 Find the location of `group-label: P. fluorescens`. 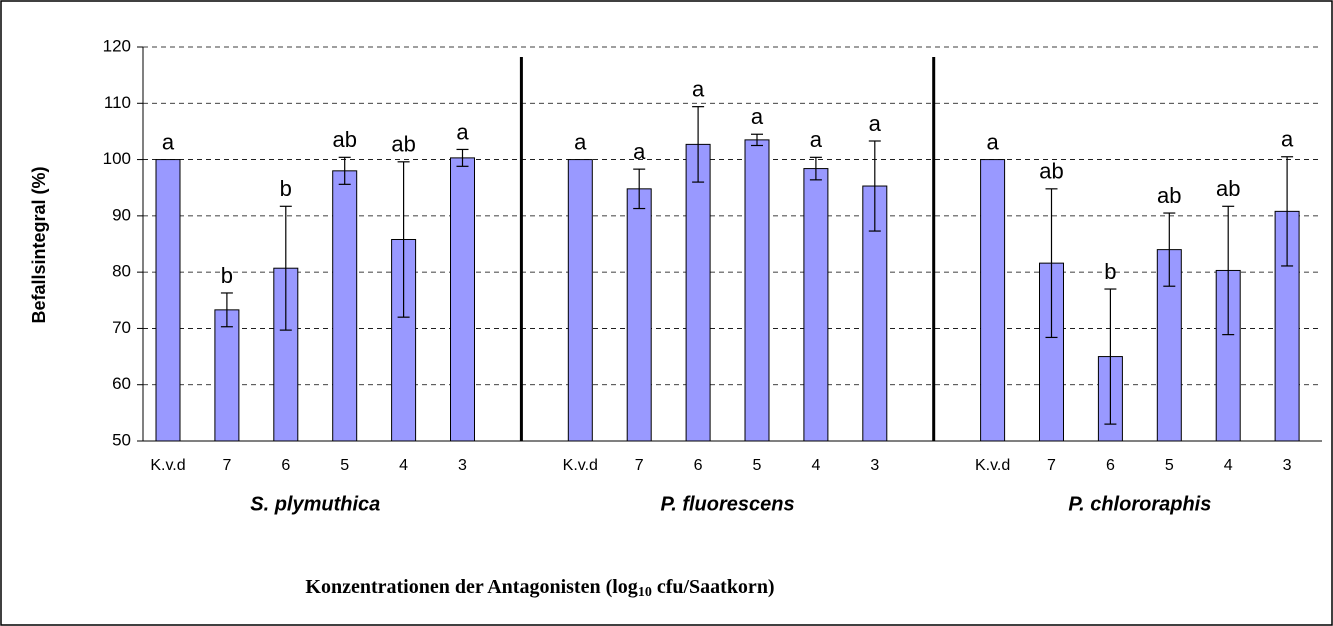

group-label: P. fluorescens is located at coordinates (727, 504).